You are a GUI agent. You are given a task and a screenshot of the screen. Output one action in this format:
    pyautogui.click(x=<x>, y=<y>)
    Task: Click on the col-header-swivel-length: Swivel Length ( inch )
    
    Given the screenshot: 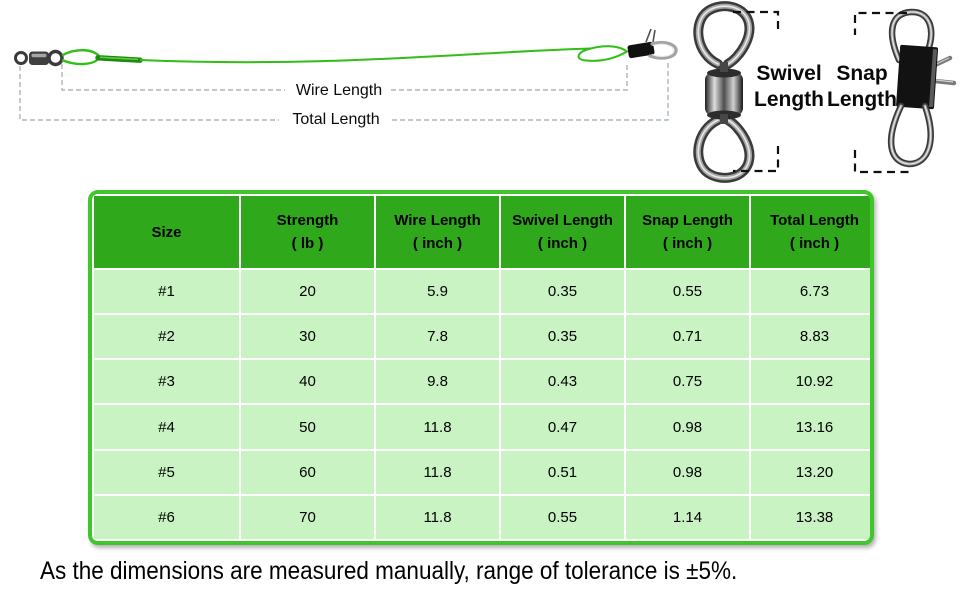 What is the action you would take?
    pyautogui.click(x=562, y=232)
    